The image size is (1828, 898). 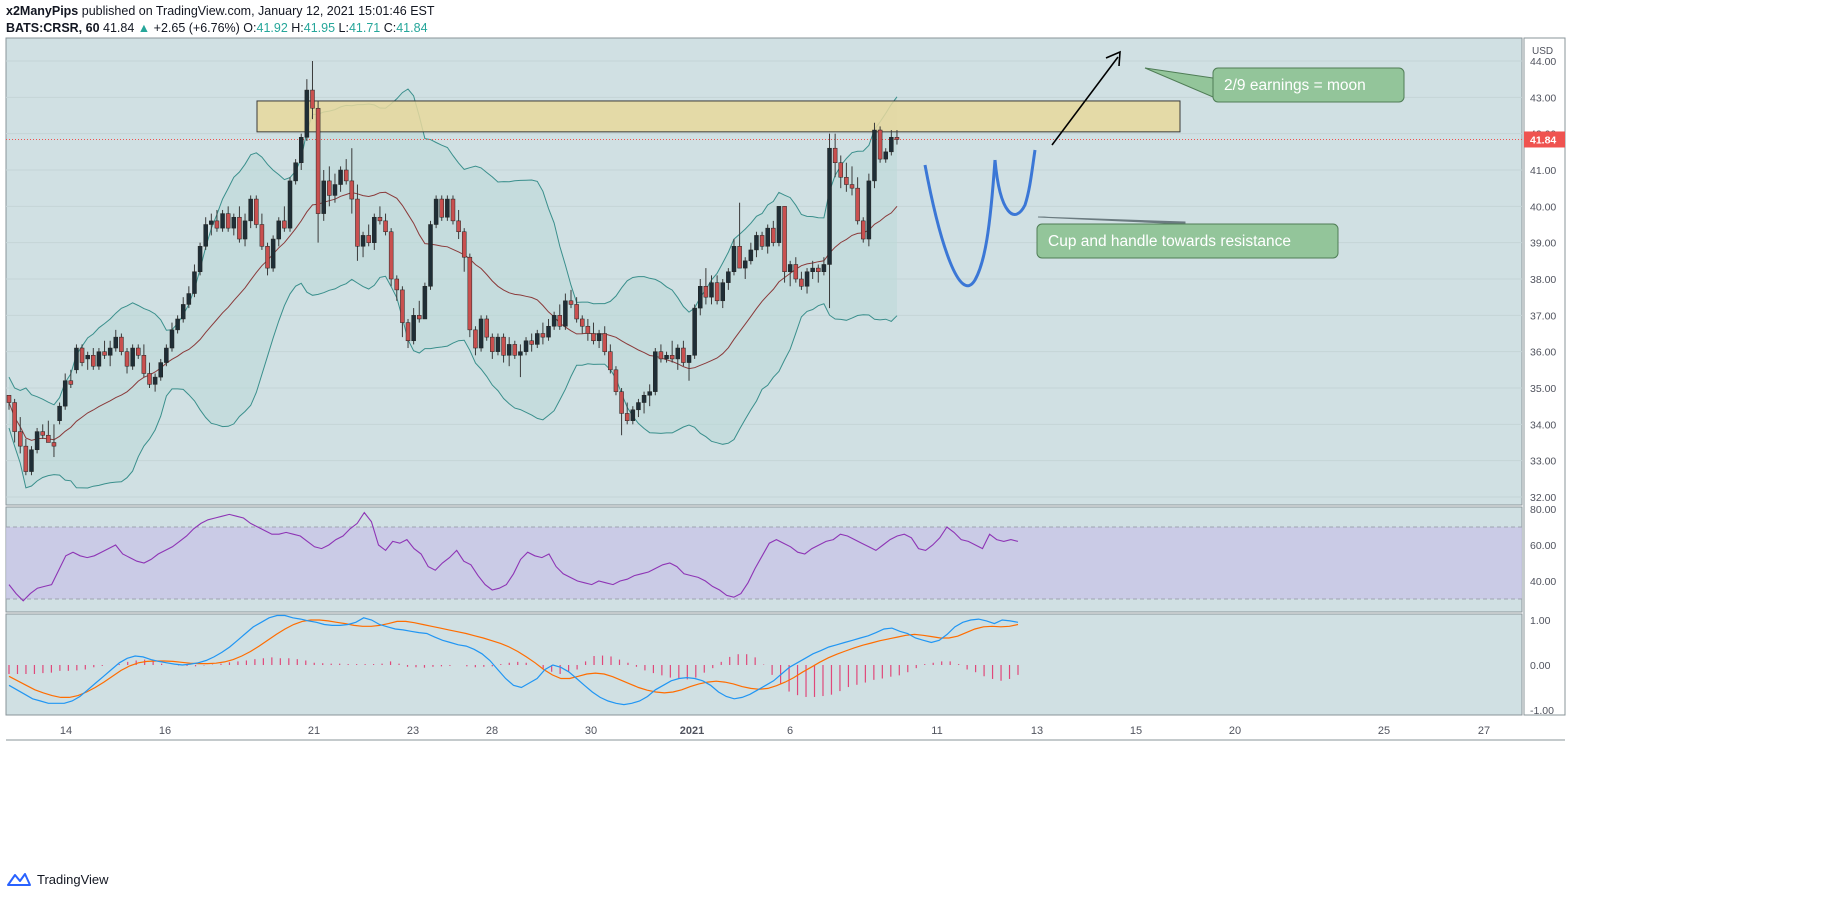 What do you see at coordinates (1543, 498) in the screenshot?
I see `price-tick-label: 32.00` at bounding box center [1543, 498].